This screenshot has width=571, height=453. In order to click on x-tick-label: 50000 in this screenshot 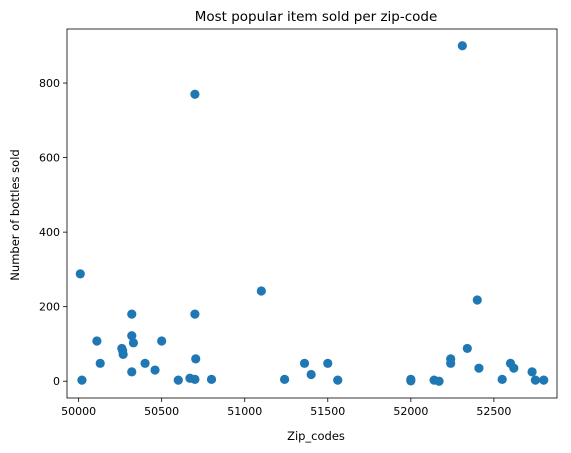, I will do `click(78, 411)`.